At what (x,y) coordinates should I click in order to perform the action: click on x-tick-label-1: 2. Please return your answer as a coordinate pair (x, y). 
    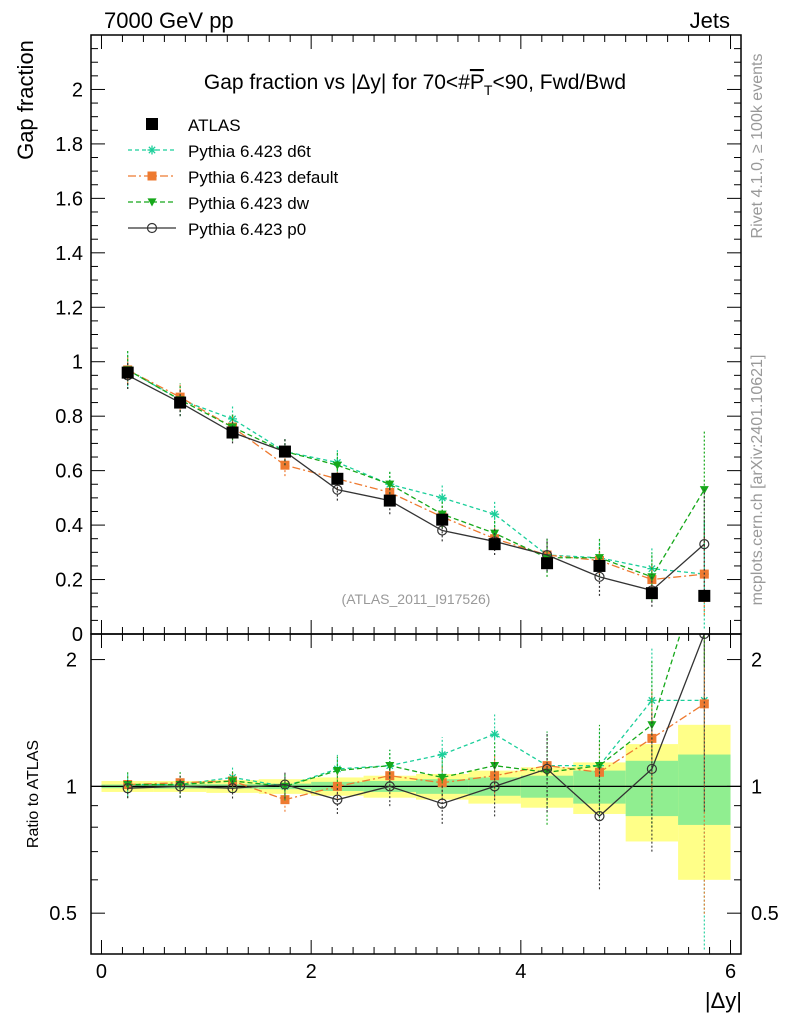
    Looking at the image, I should click on (311, 972).